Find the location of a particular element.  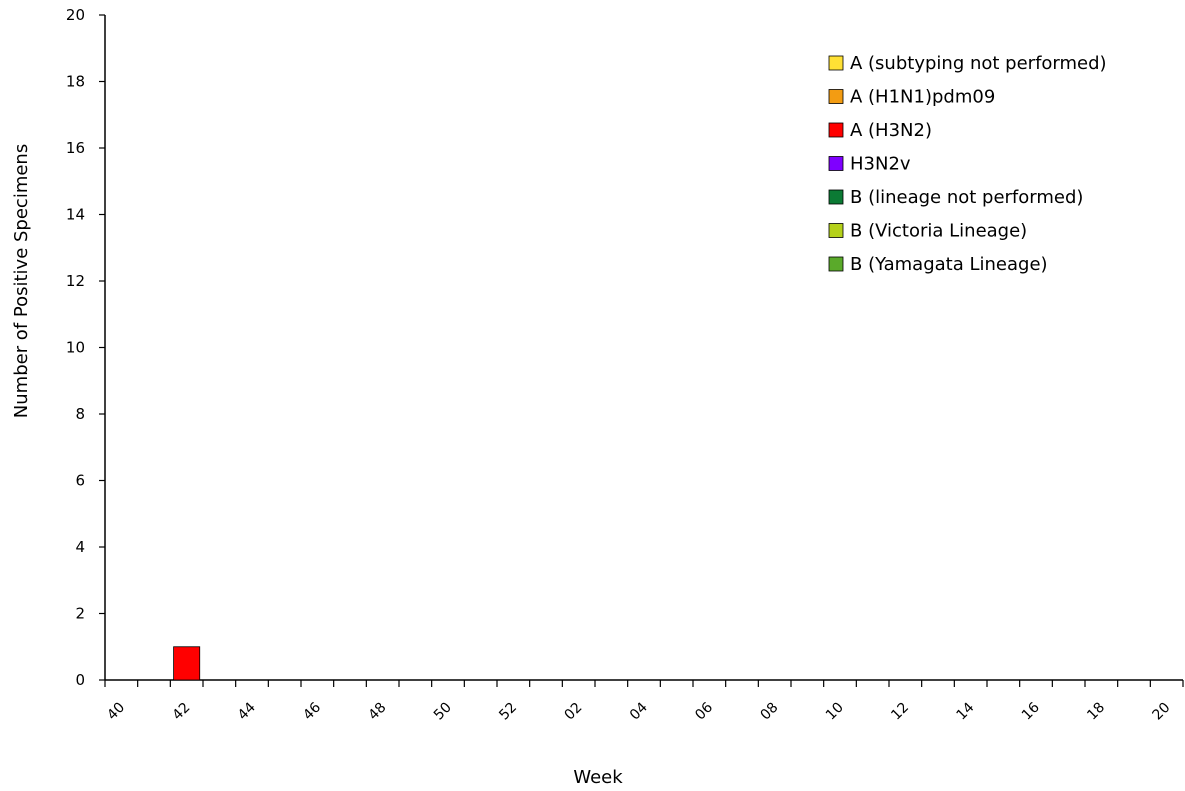

legend-label: B (Yamagata Lineage) is located at coordinates (949, 264).